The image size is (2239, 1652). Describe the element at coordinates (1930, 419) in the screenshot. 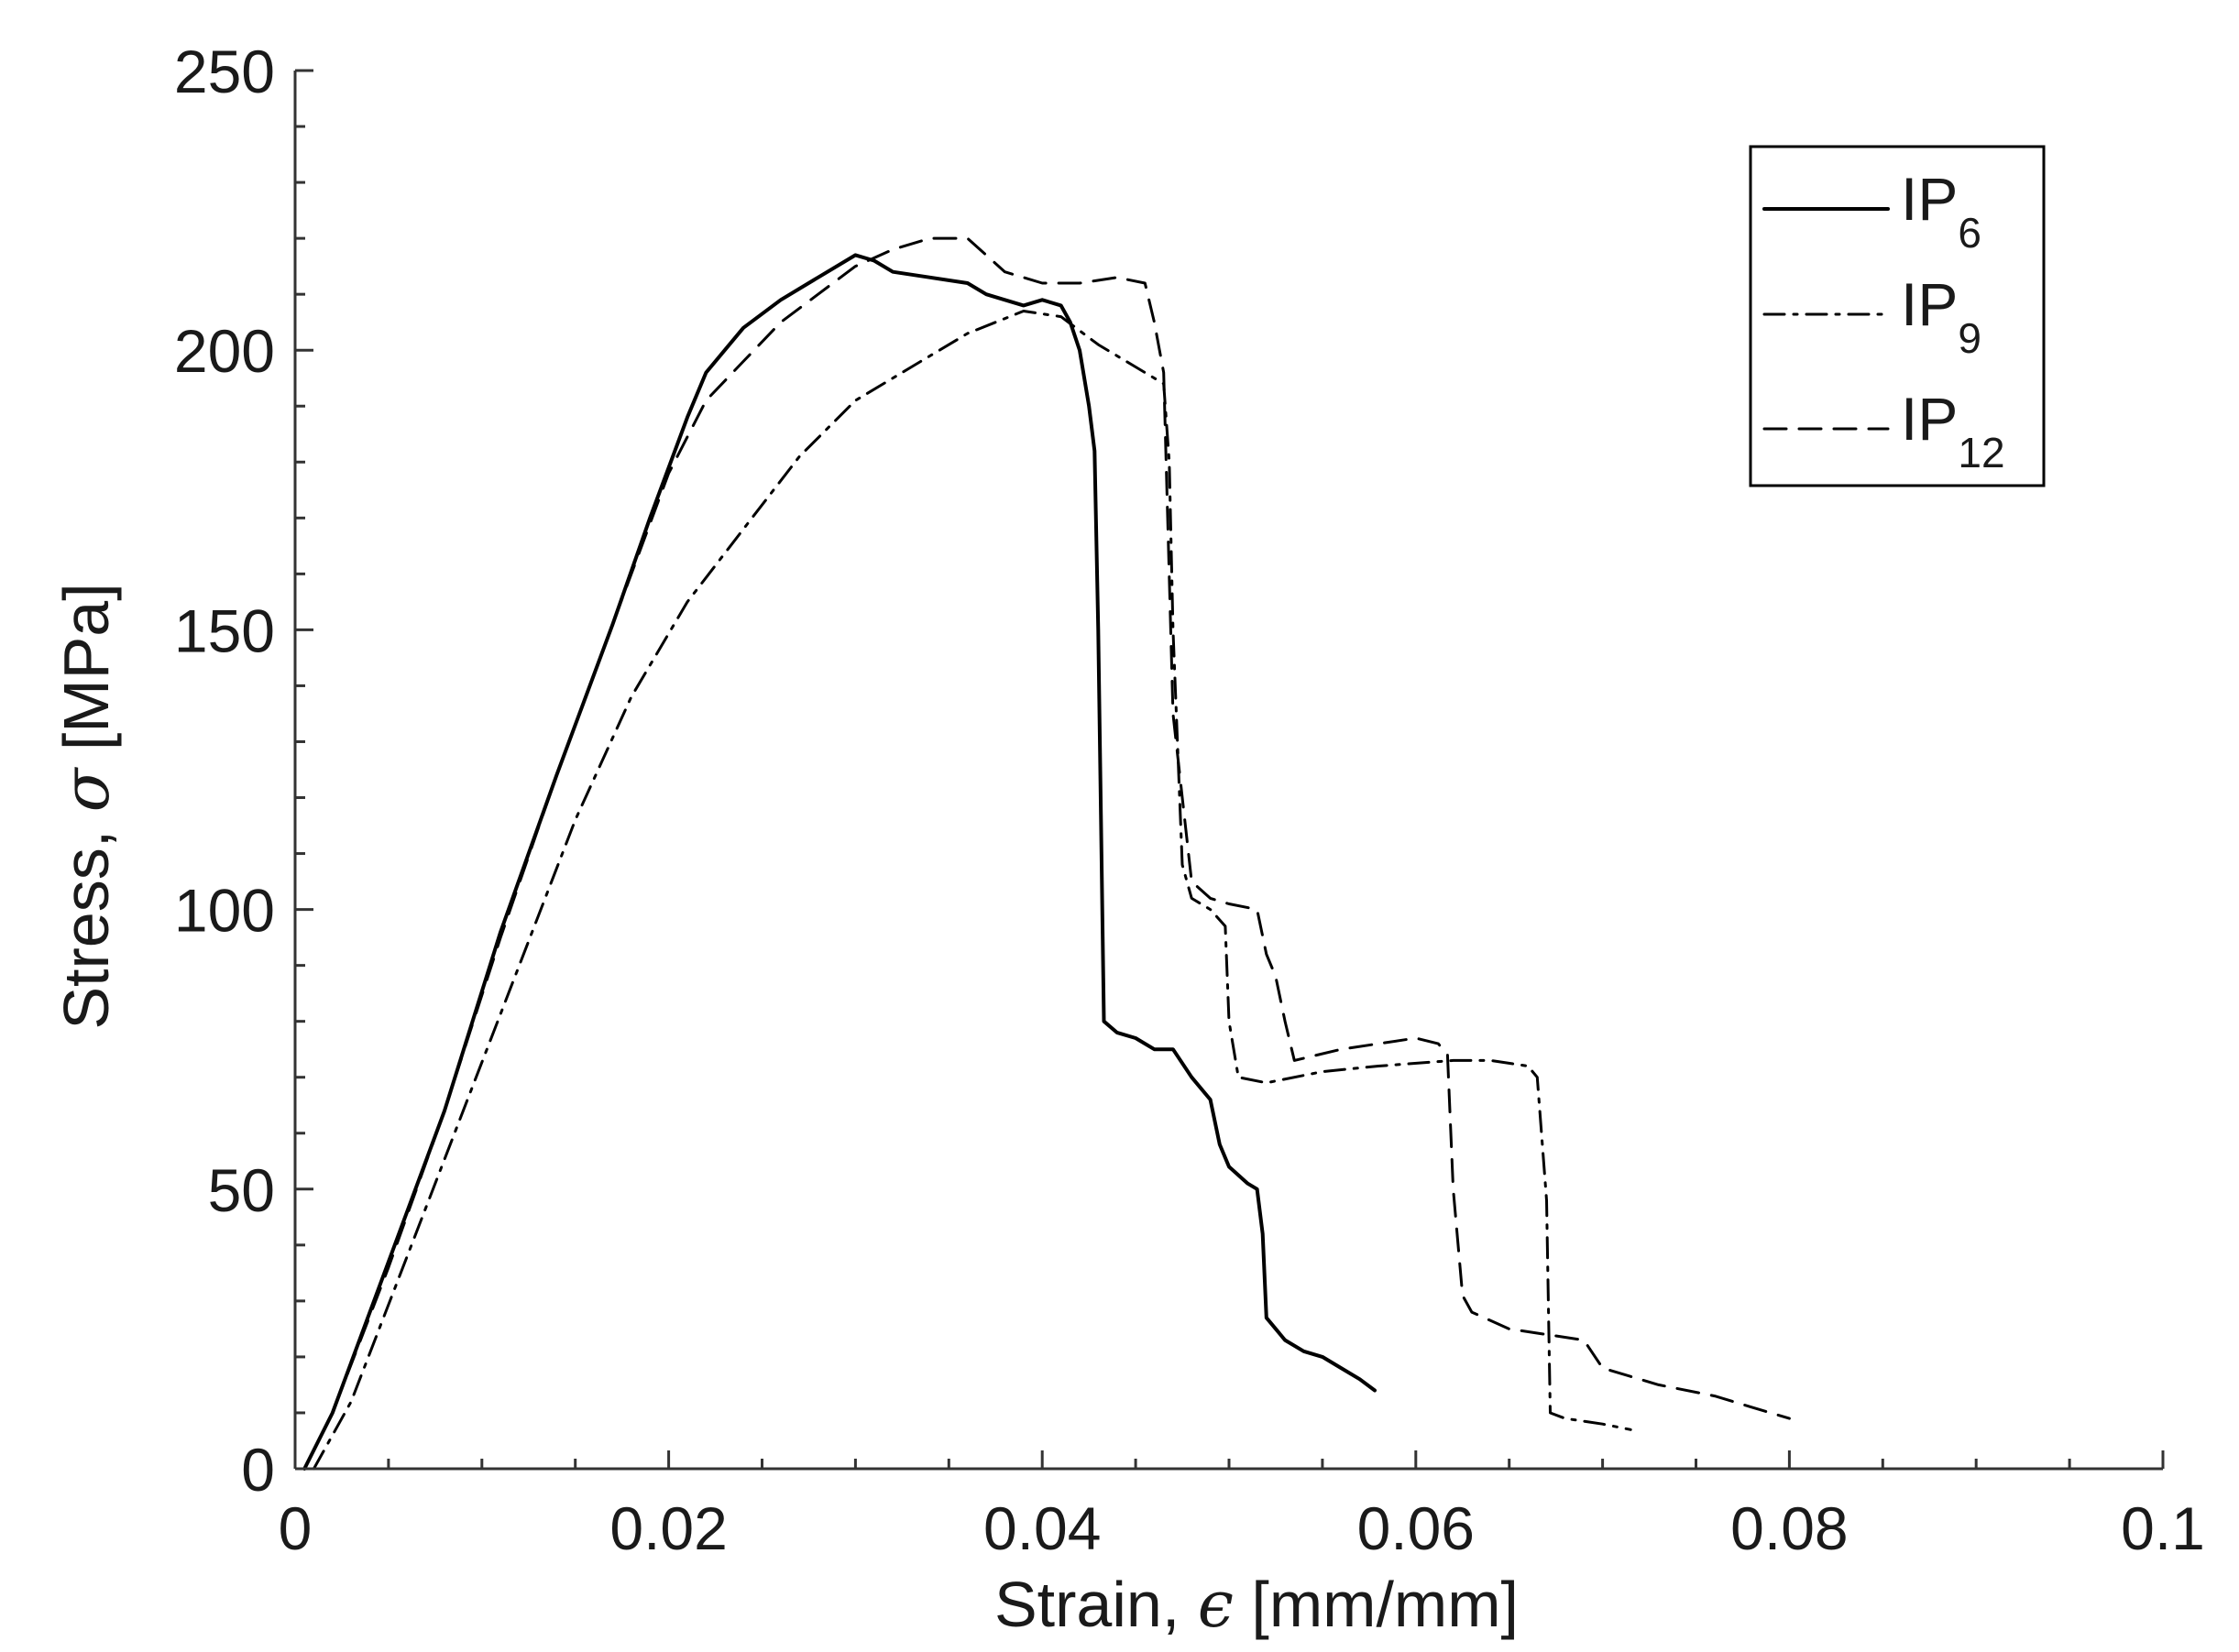

I see `legend-label-ip12-name: IP` at that location.